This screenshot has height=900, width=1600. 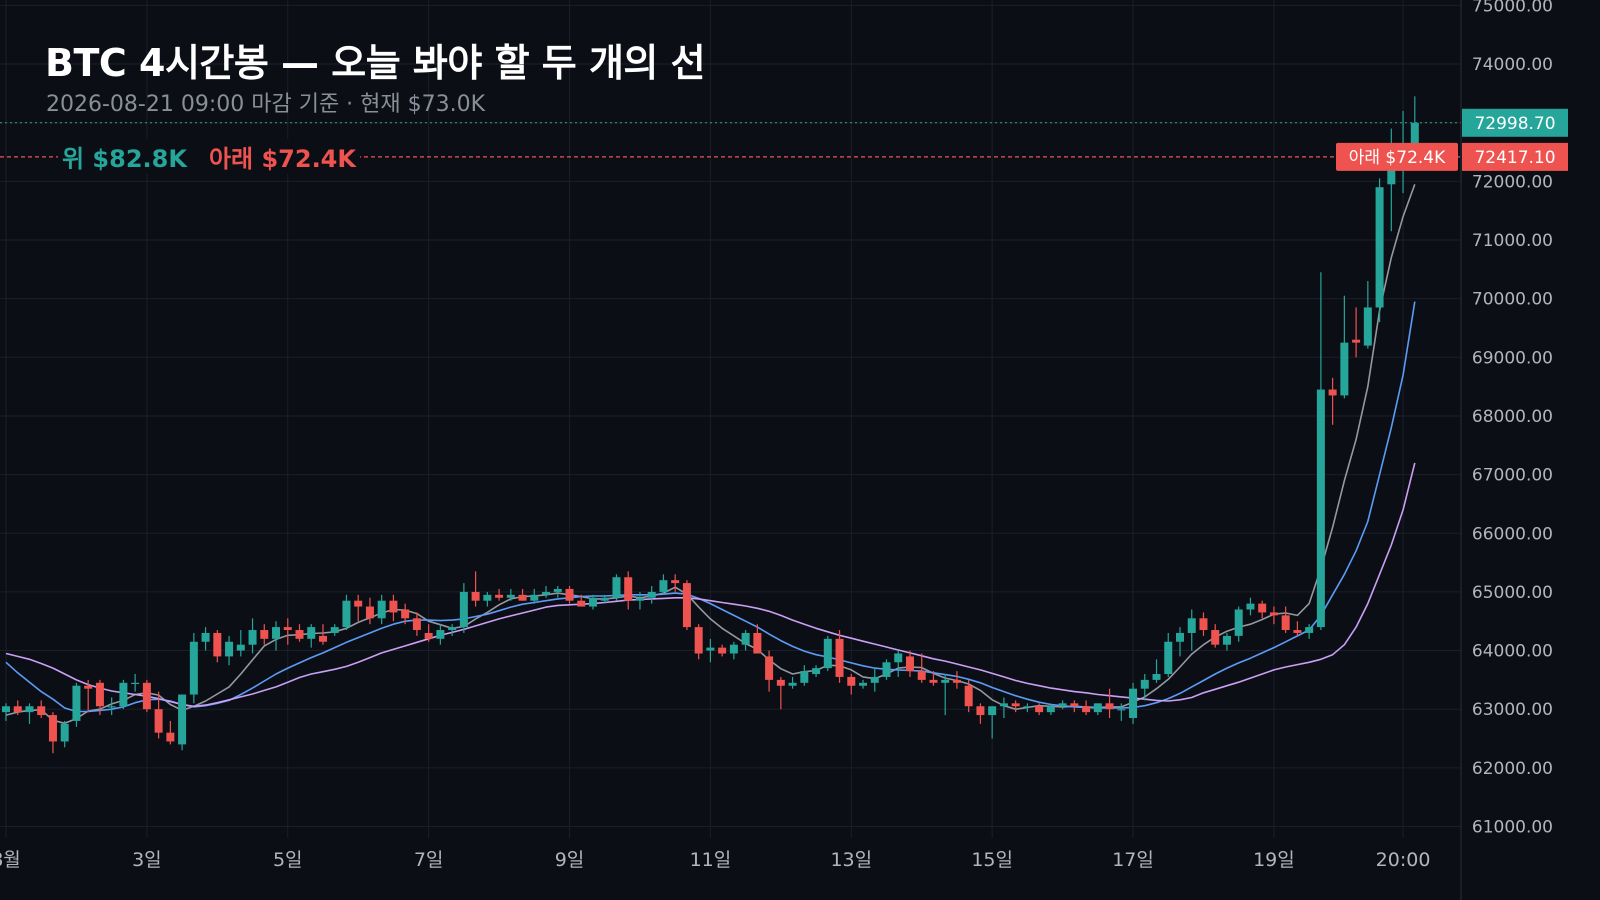 What do you see at coordinates (429, 860) in the screenshot?
I see `x-tick-label: 7일` at bounding box center [429, 860].